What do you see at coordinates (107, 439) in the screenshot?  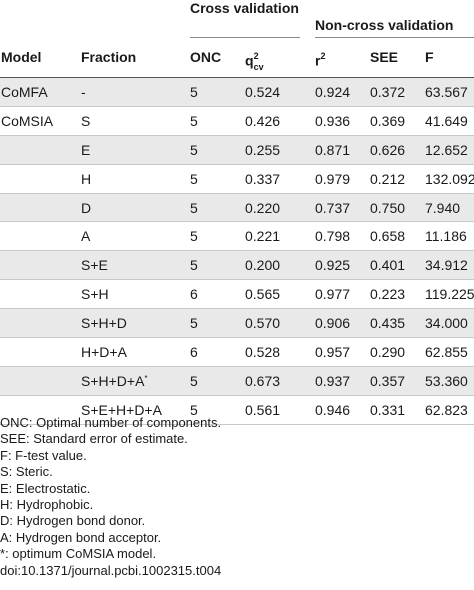 I see `footnote-text: : Standard error of estimate.` at bounding box center [107, 439].